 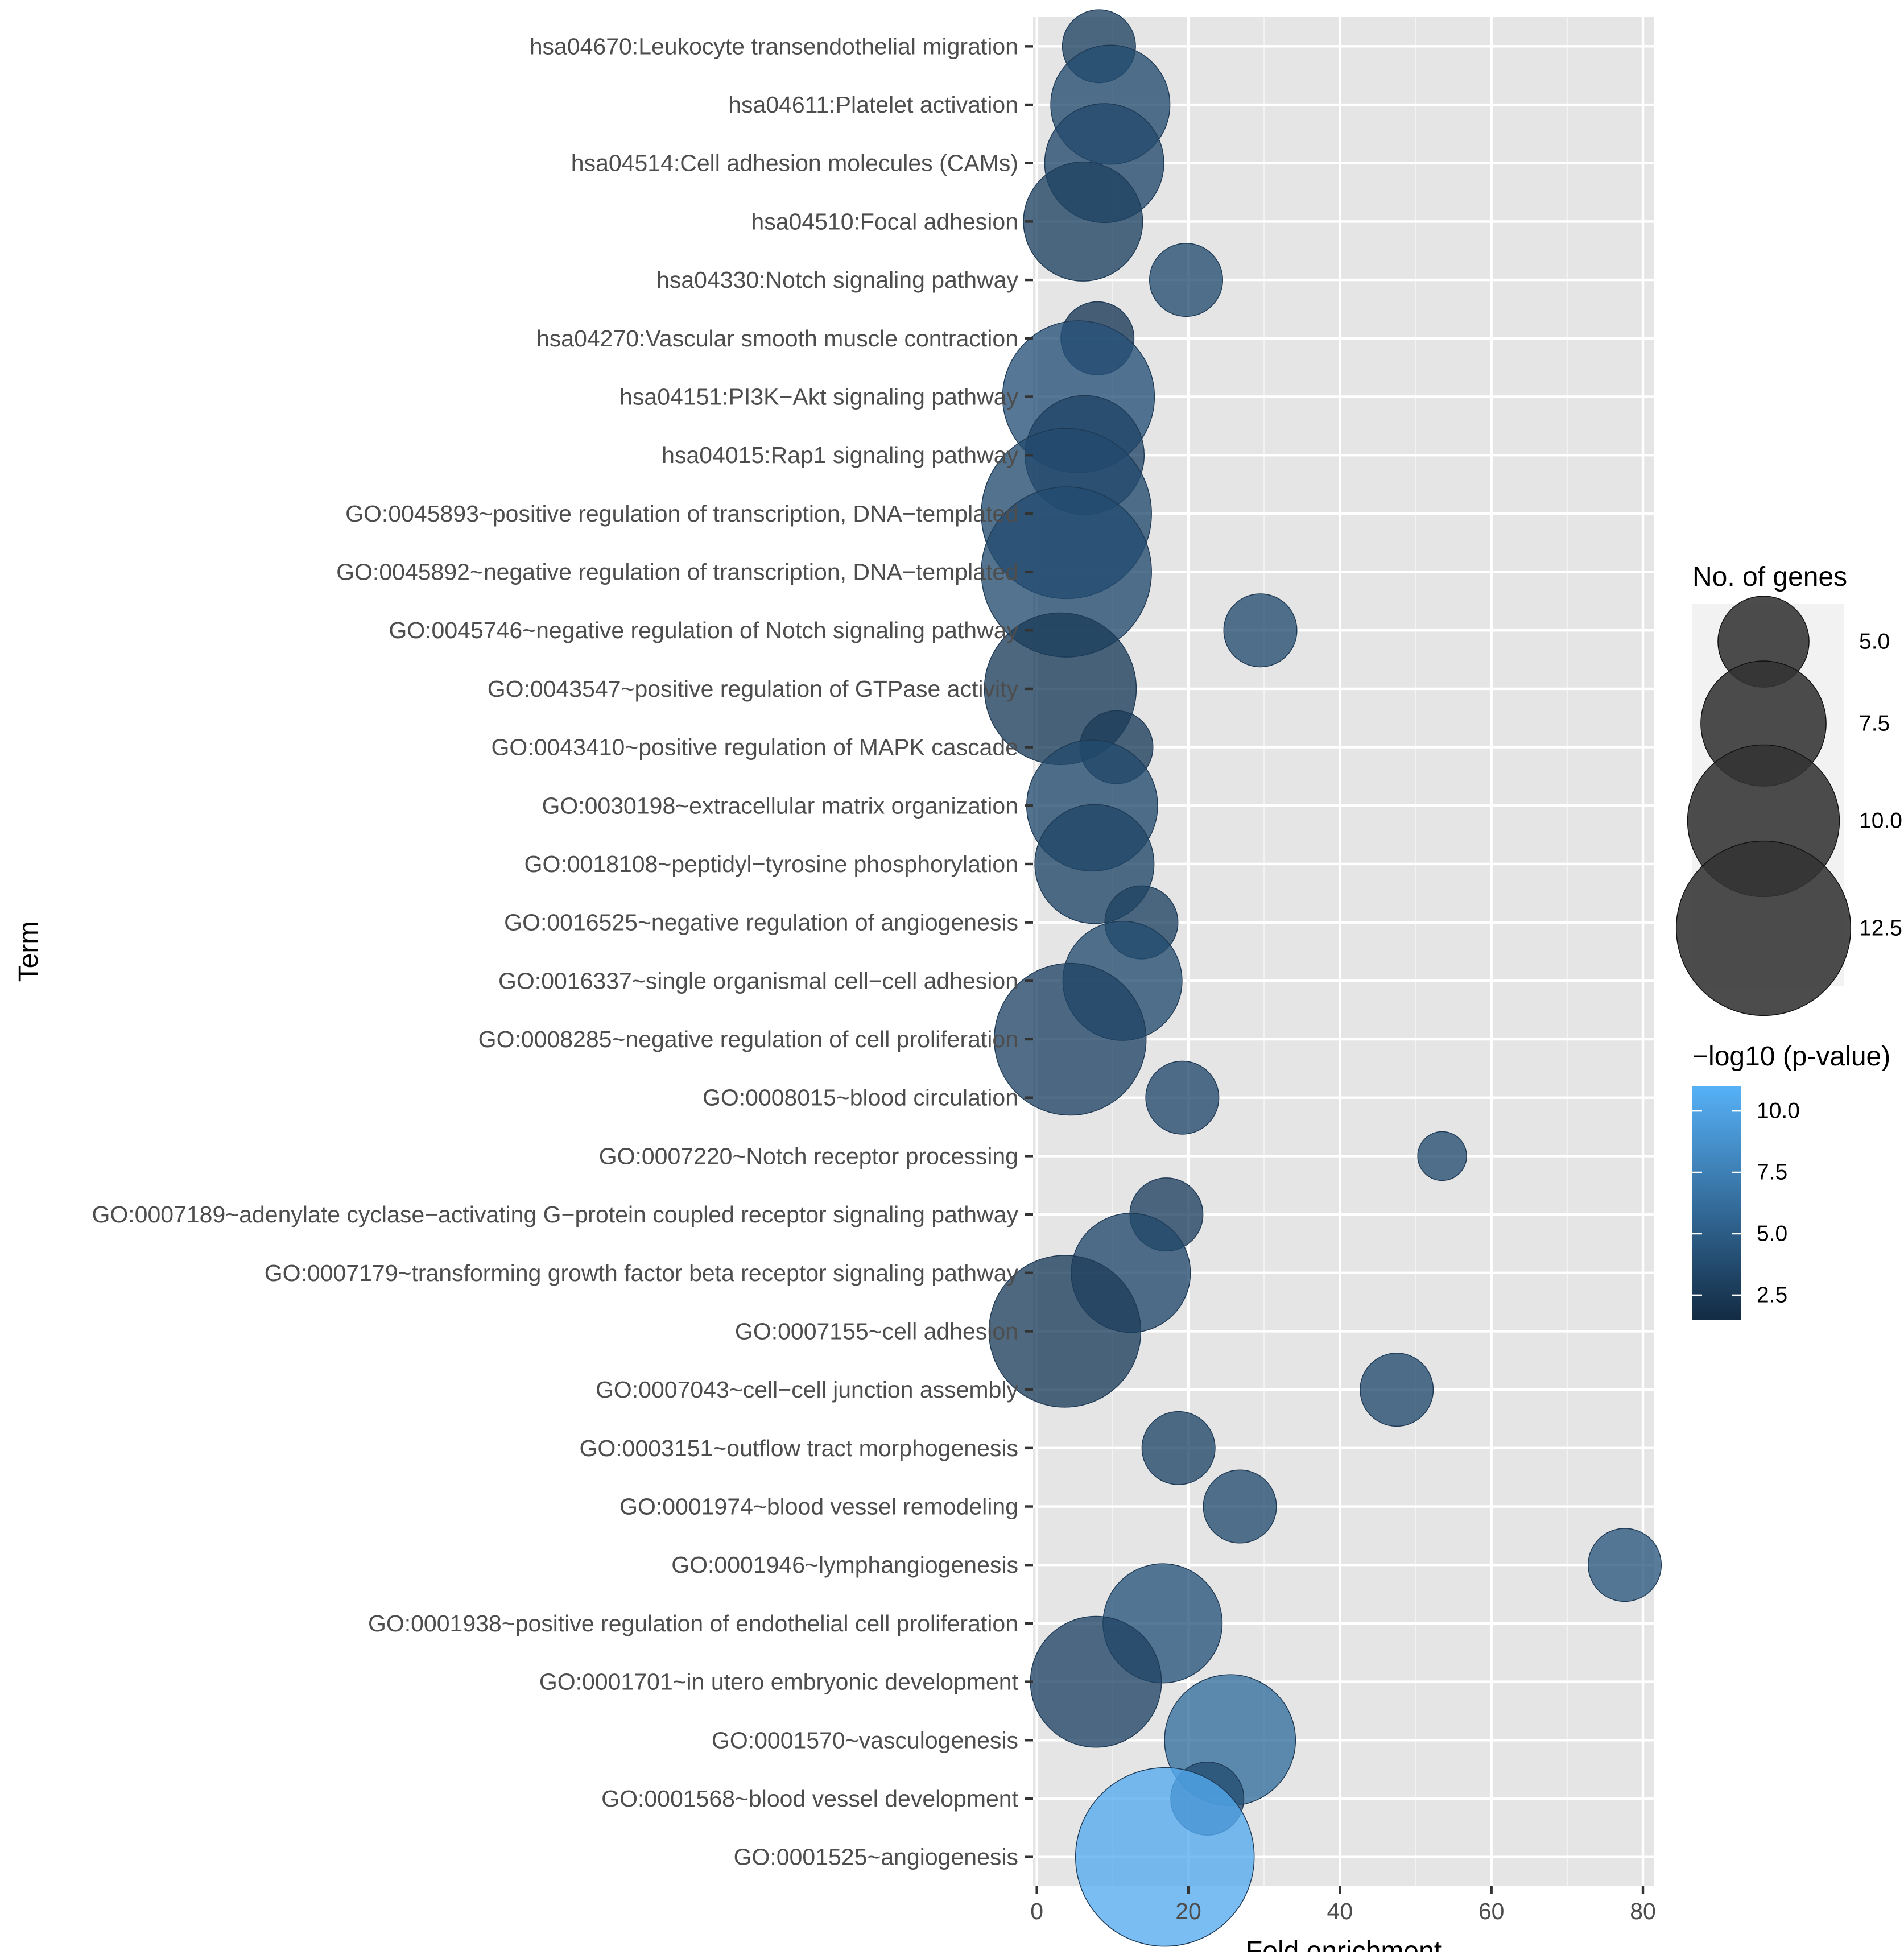 I want to click on term-label: GO:0007220~Notch receptor processing, so click(x=808, y=1156).